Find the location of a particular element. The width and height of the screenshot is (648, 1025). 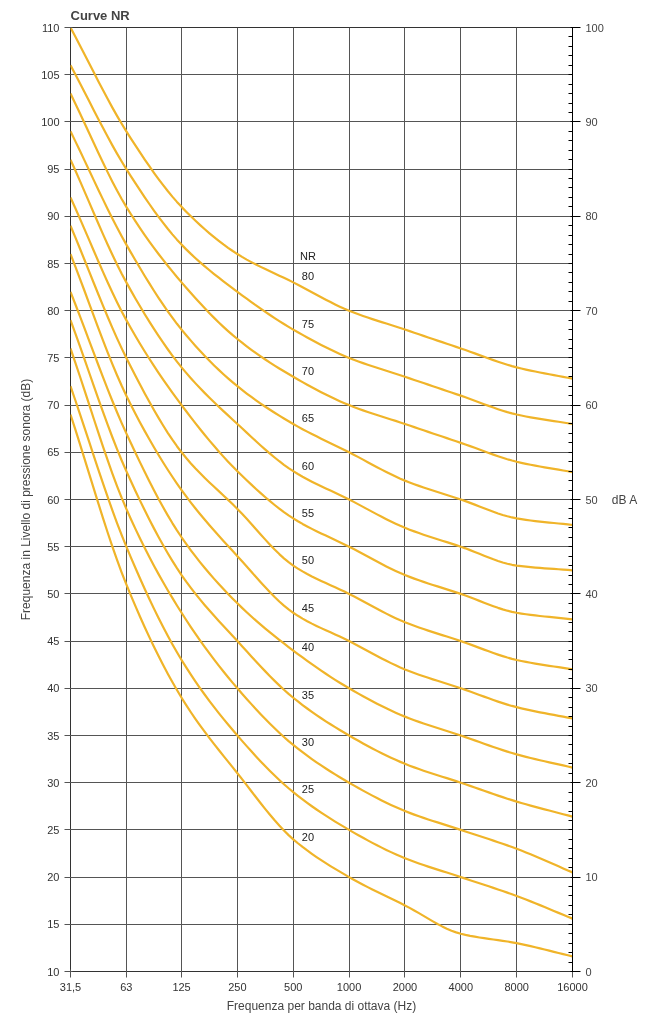

x-tick-label: 8000 is located at coordinates (516, 986).